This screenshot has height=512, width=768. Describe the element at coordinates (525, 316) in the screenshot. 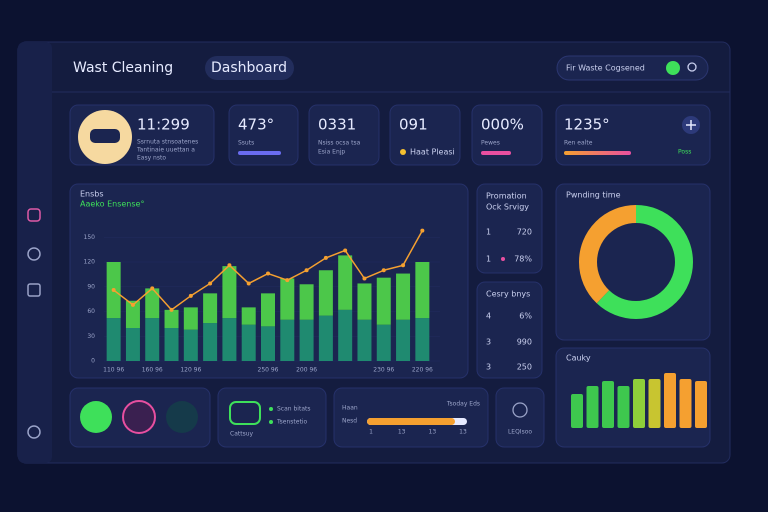

I see `row-value: 6%` at that location.